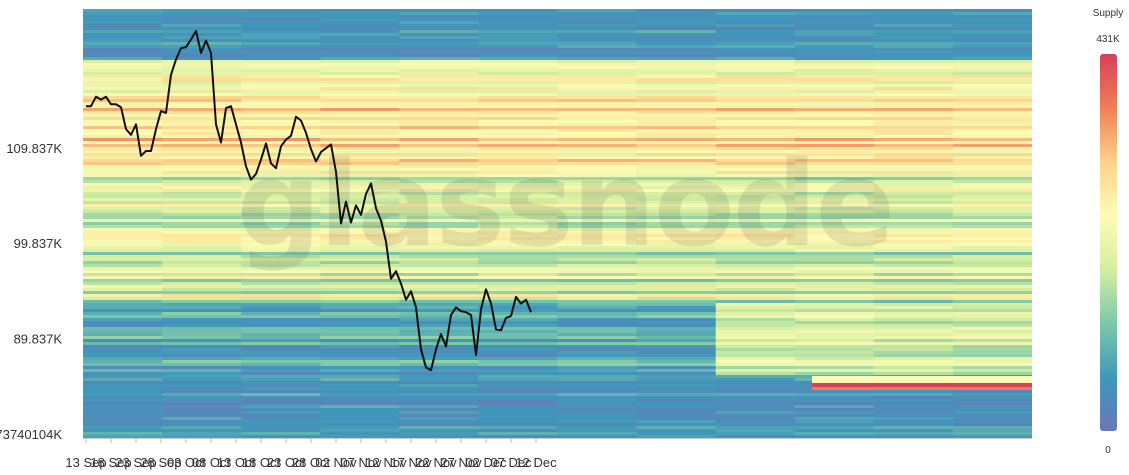 This screenshot has width=1129, height=475. I want to click on colorbar-min-label: 0, so click(1108, 450).